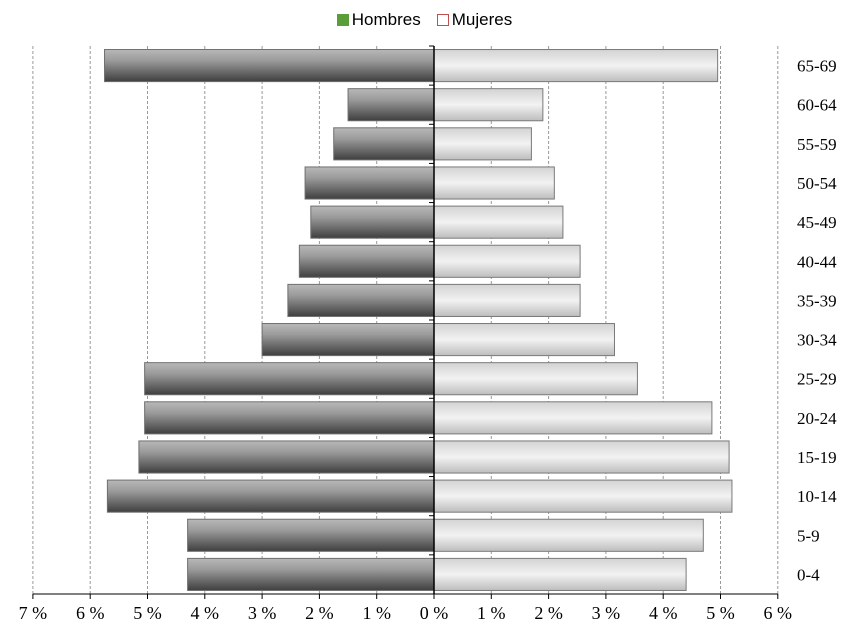 This screenshot has width=849, height=635. I want to click on category-label: 35-39, so click(817, 300).